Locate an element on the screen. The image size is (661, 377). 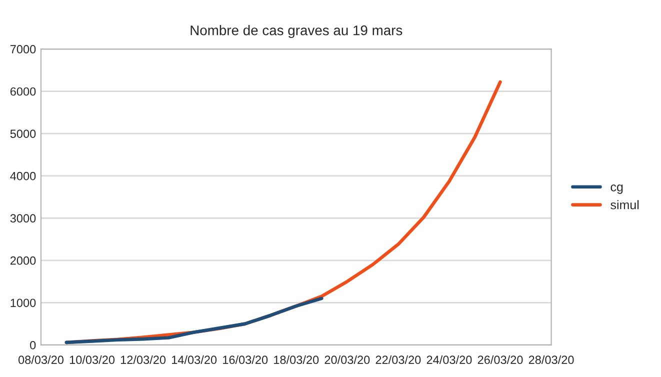
x-tick-label: 16/03/20 is located at coordinates (245, 359).